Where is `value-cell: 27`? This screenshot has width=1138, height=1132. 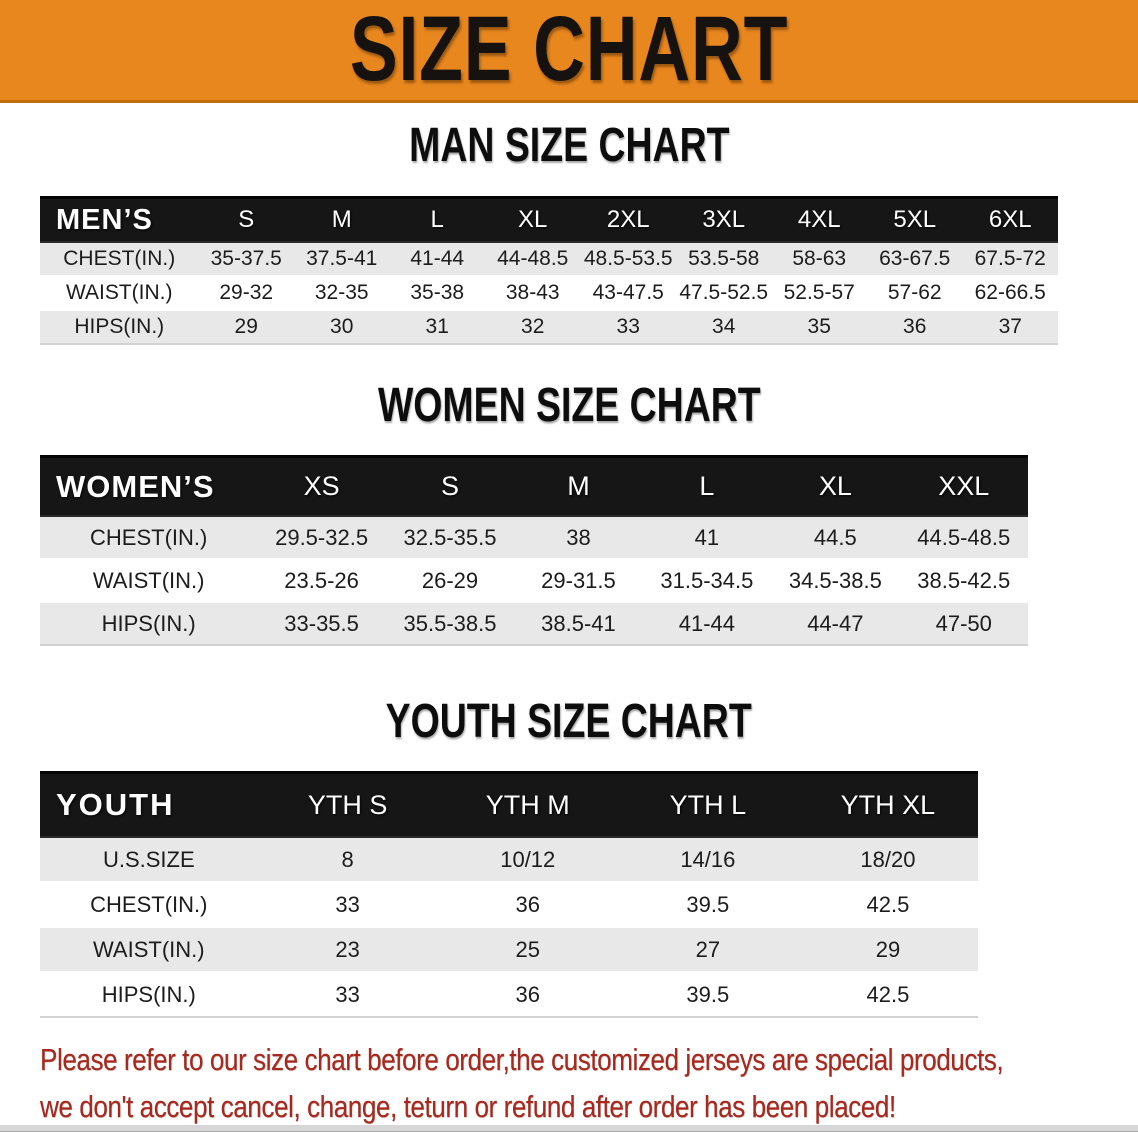 value-cell: 27 is located at coordinates (707, 950).